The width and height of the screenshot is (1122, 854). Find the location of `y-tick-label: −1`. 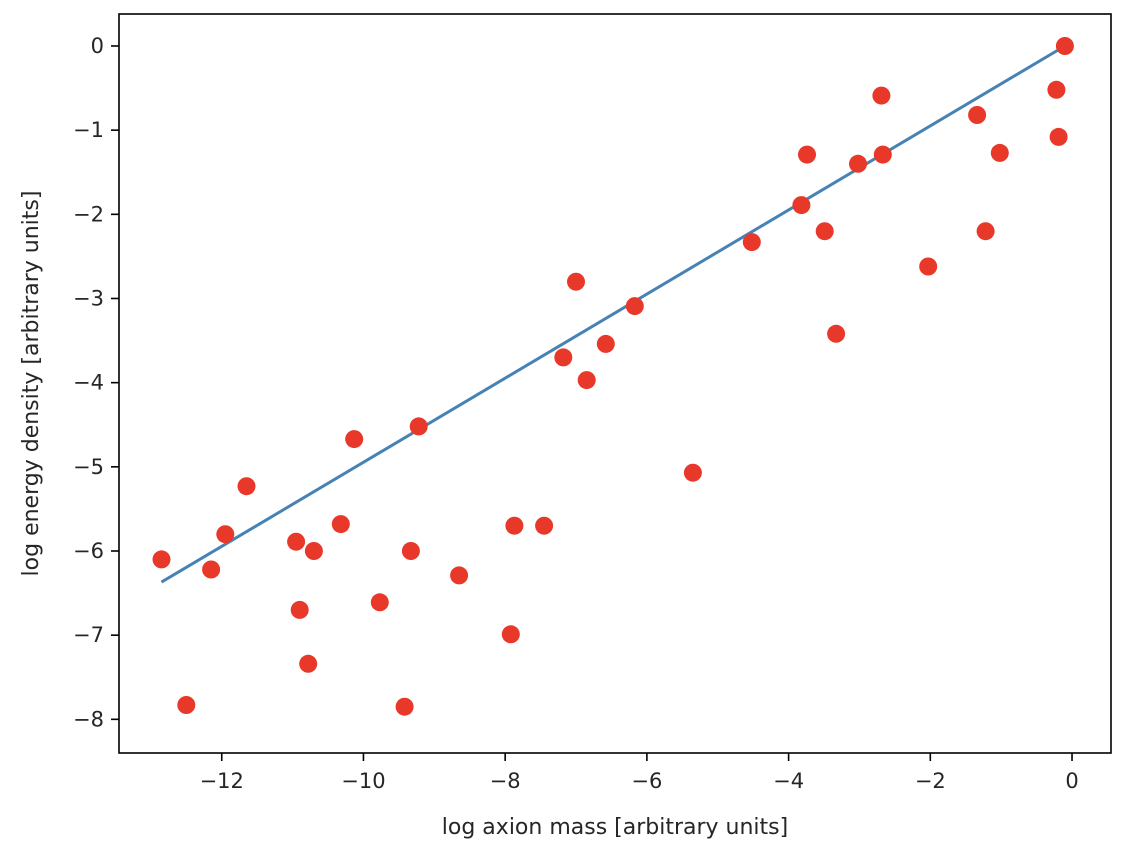

y-tick-label: −1 is located at coordinates (88, 130).